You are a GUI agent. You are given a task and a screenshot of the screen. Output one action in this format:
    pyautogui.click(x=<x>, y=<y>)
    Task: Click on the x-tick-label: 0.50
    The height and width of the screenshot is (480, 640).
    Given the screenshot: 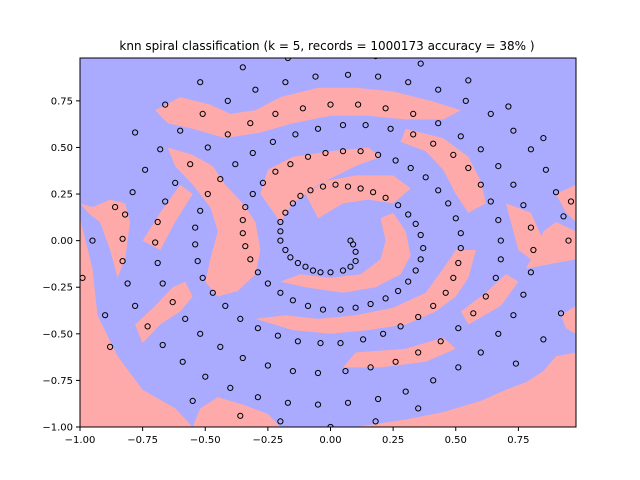 What is the action you would take?
    pyautogui.click(x=456, y=440)
    